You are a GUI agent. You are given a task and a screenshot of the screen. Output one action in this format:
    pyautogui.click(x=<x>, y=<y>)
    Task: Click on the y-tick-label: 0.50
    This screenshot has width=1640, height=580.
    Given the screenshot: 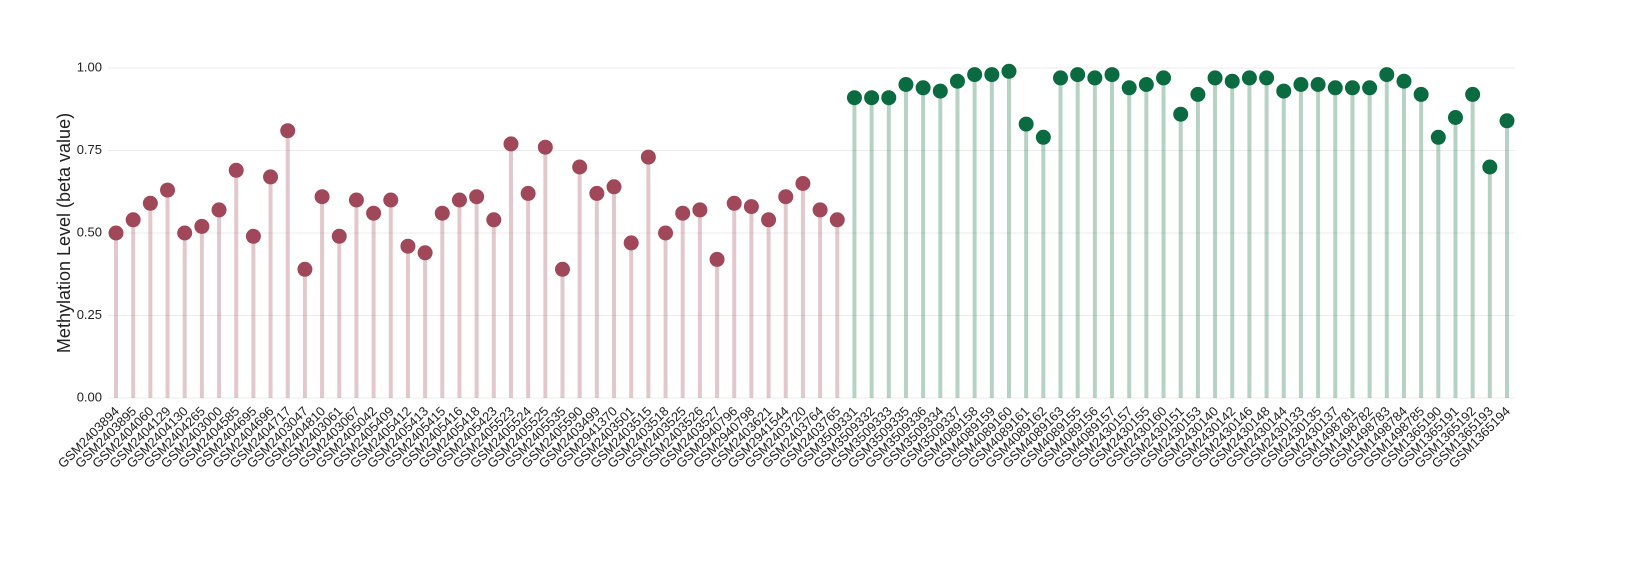 What is the action you would take?
    pyautogui.click(x=89, y=231)
    